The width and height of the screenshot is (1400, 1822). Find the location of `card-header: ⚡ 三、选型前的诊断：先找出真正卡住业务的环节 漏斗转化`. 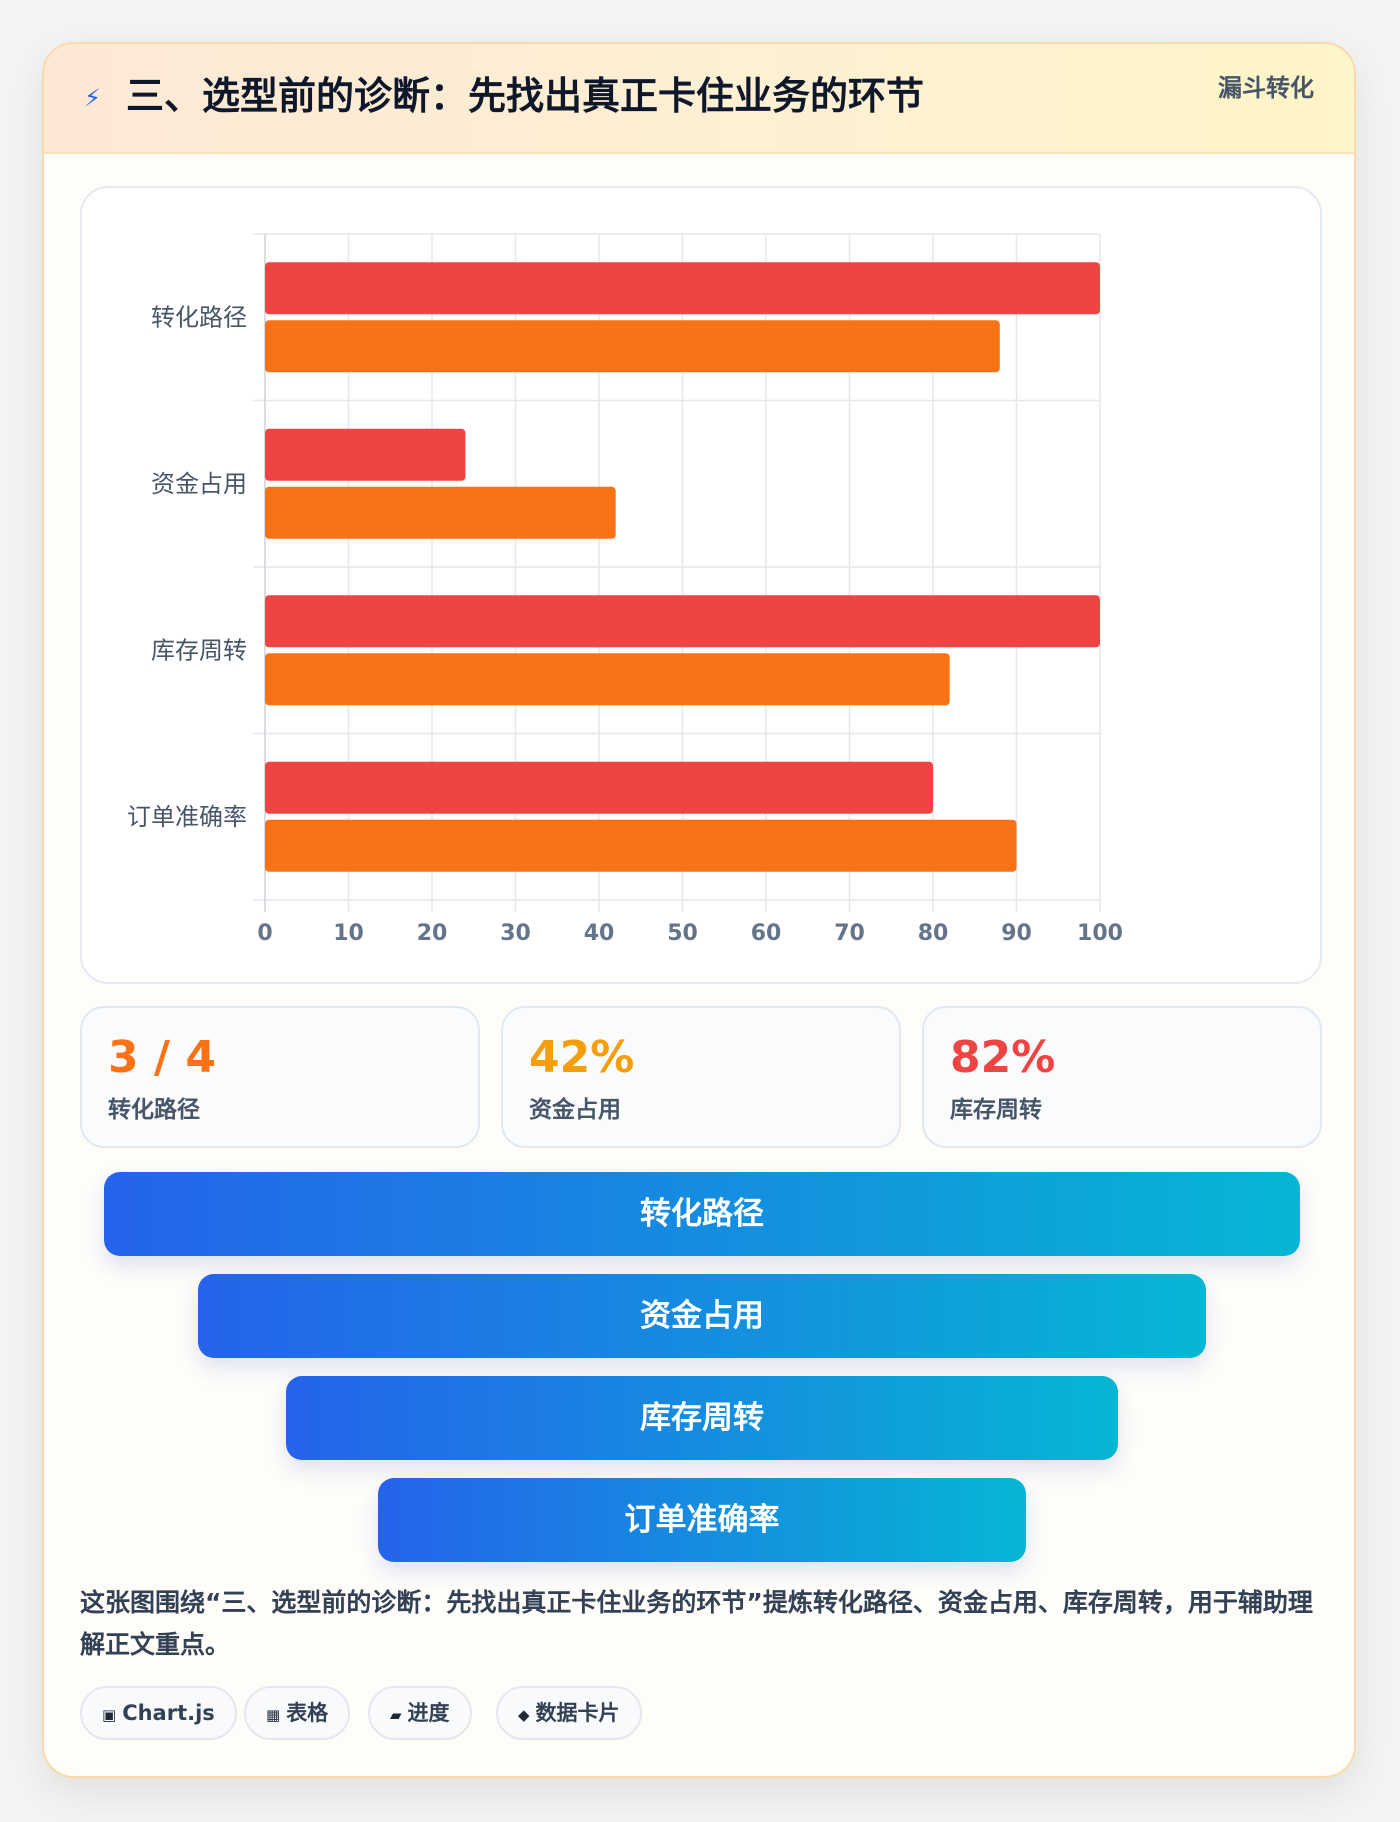

card-header: ⚡ 三、选型前的诊断：先找出真正卡住业务的环节 漏斗转化 is located at coordinates (699, 99).